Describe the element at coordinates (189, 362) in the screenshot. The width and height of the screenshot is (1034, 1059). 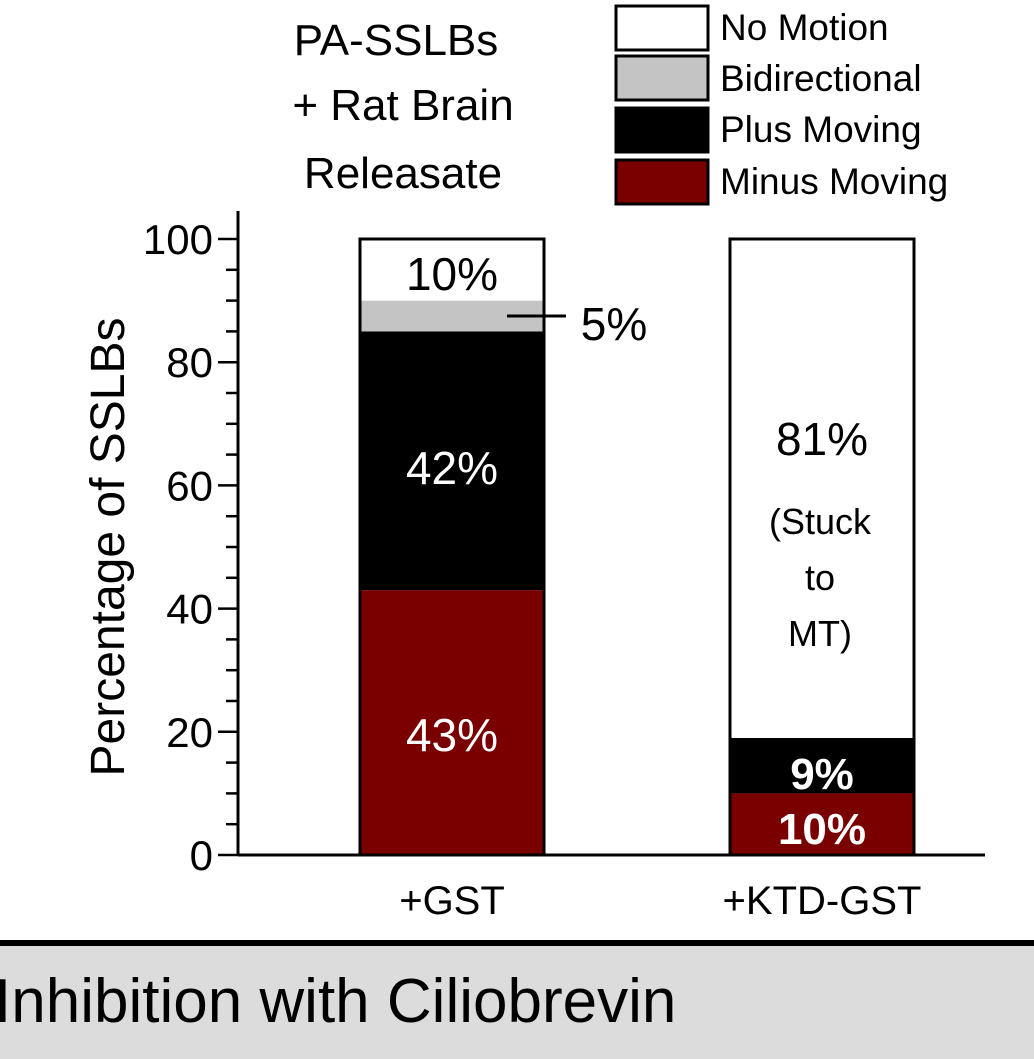
I see `y-tick-label: 80` at that location.